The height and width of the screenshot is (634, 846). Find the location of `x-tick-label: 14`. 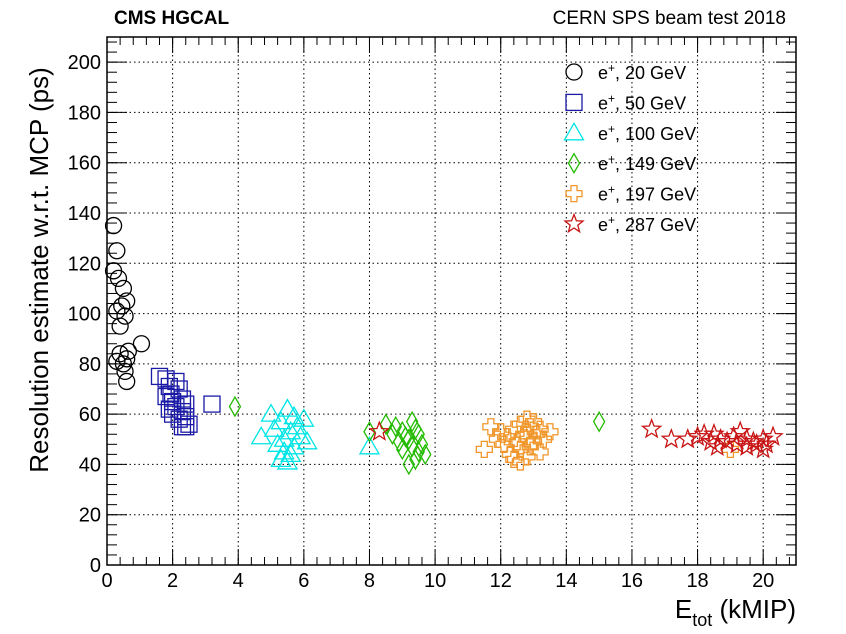

x-tick-label: 14 is located at coordinates (566, 581).